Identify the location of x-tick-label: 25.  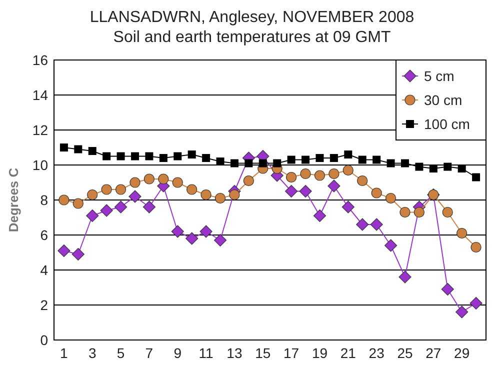
(405, 353).